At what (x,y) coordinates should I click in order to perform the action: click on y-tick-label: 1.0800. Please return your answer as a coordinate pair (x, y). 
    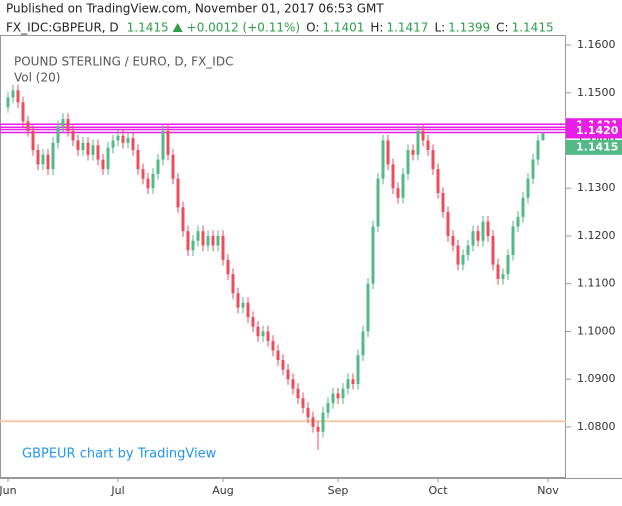
    Looking at the image, I should click on (596, 426).